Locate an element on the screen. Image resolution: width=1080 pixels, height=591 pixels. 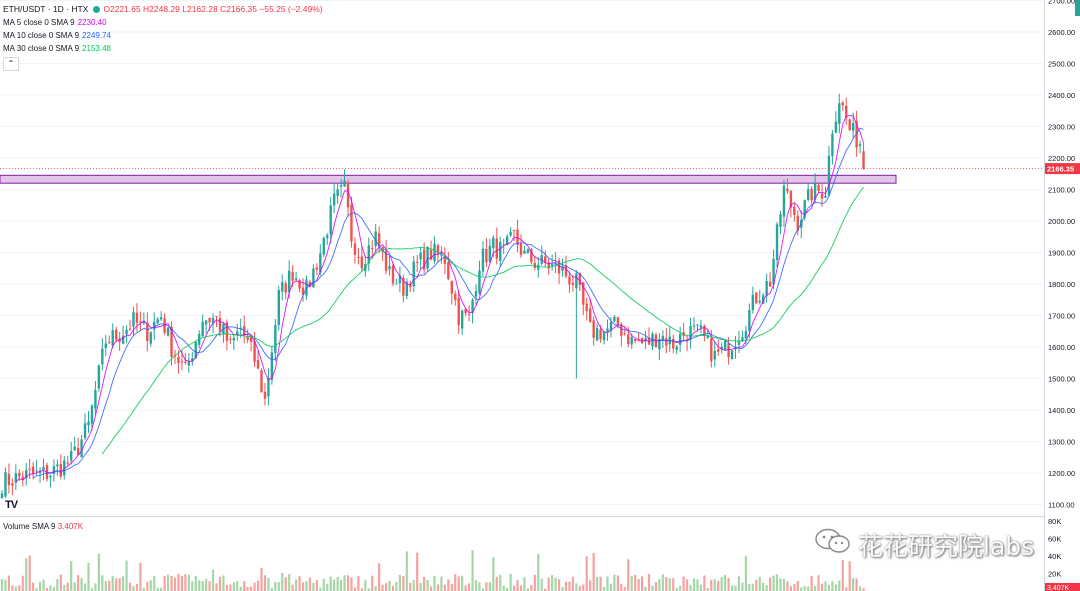
volume-legend: Volume SMA 9 3.407K is located at coordinates (43, 526).